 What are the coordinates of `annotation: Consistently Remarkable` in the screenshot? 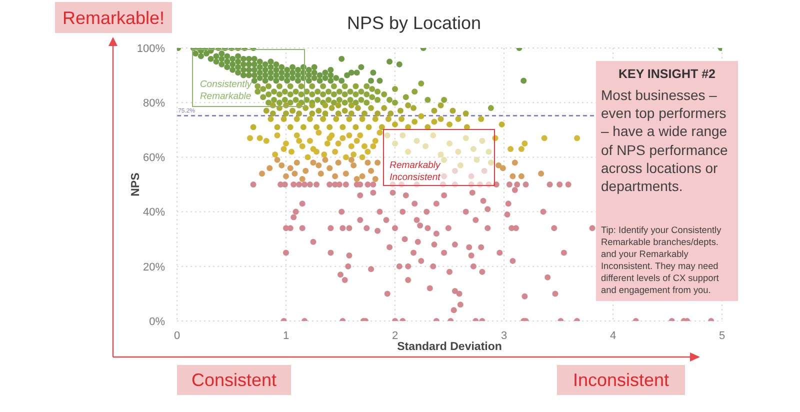 It's located at (226, 90).